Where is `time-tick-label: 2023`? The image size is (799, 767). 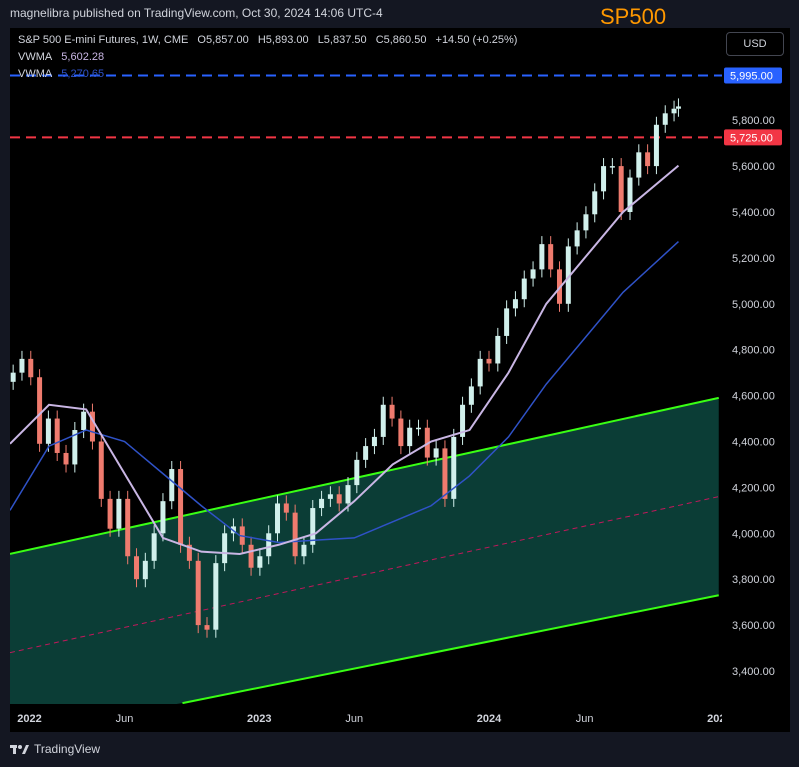
time-tick-label: 2023 is located at coordinates (259, 719).